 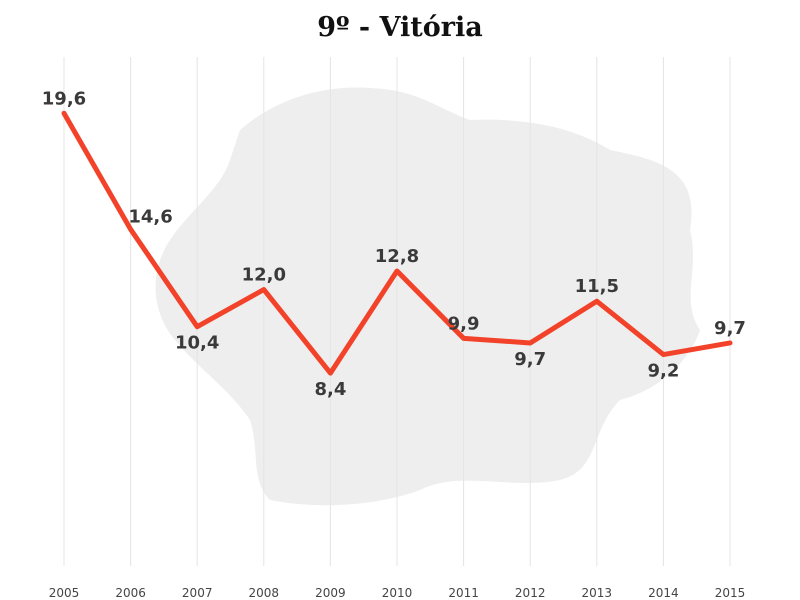 I want to click on x-tick-label: 2010, so click(x=397, y=593).